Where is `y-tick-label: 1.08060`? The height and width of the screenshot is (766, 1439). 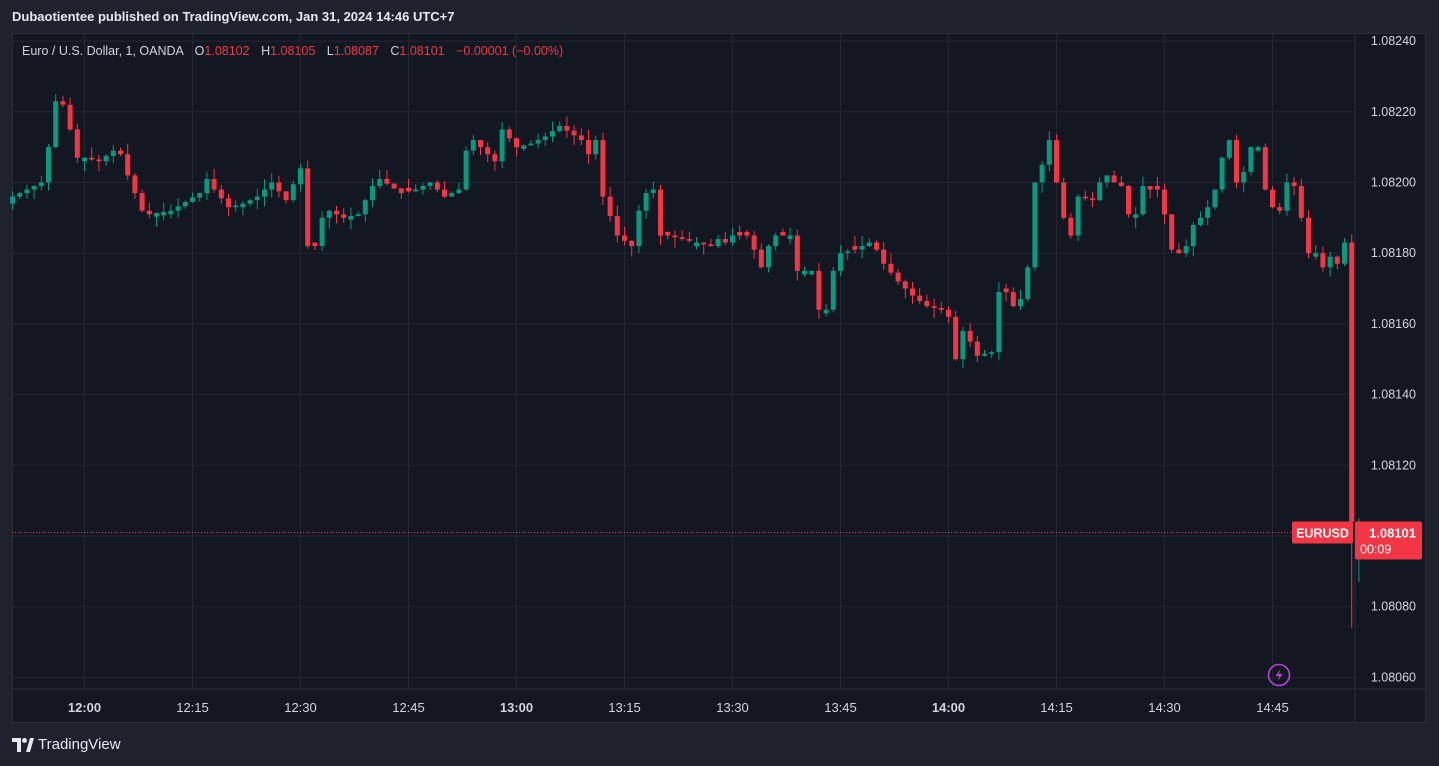
y-tick-label: 1.08060 is located at coordinates (1393, 677).